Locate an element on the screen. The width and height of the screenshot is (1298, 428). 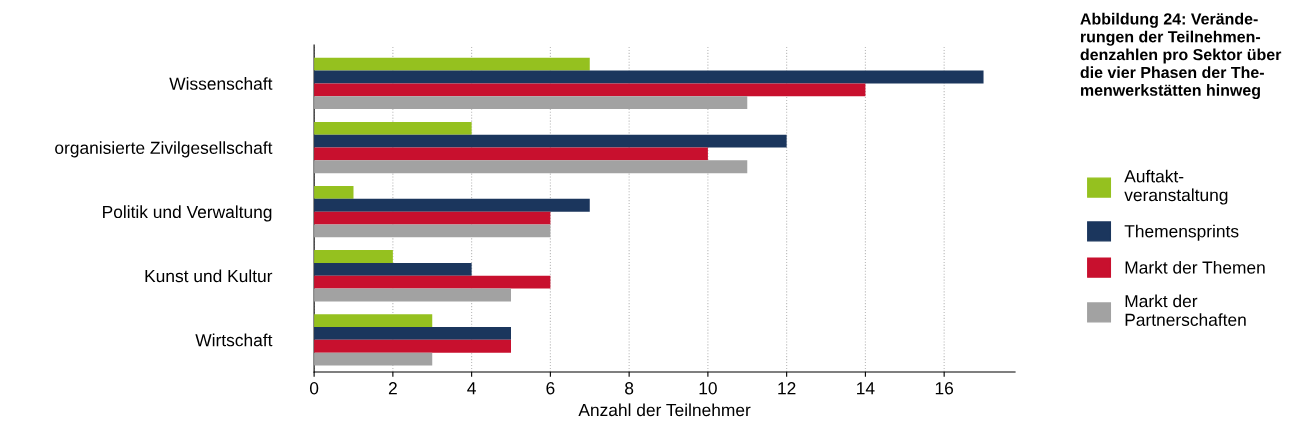
legend-label: Markt der Themen is located at coordinates (1195, 267).